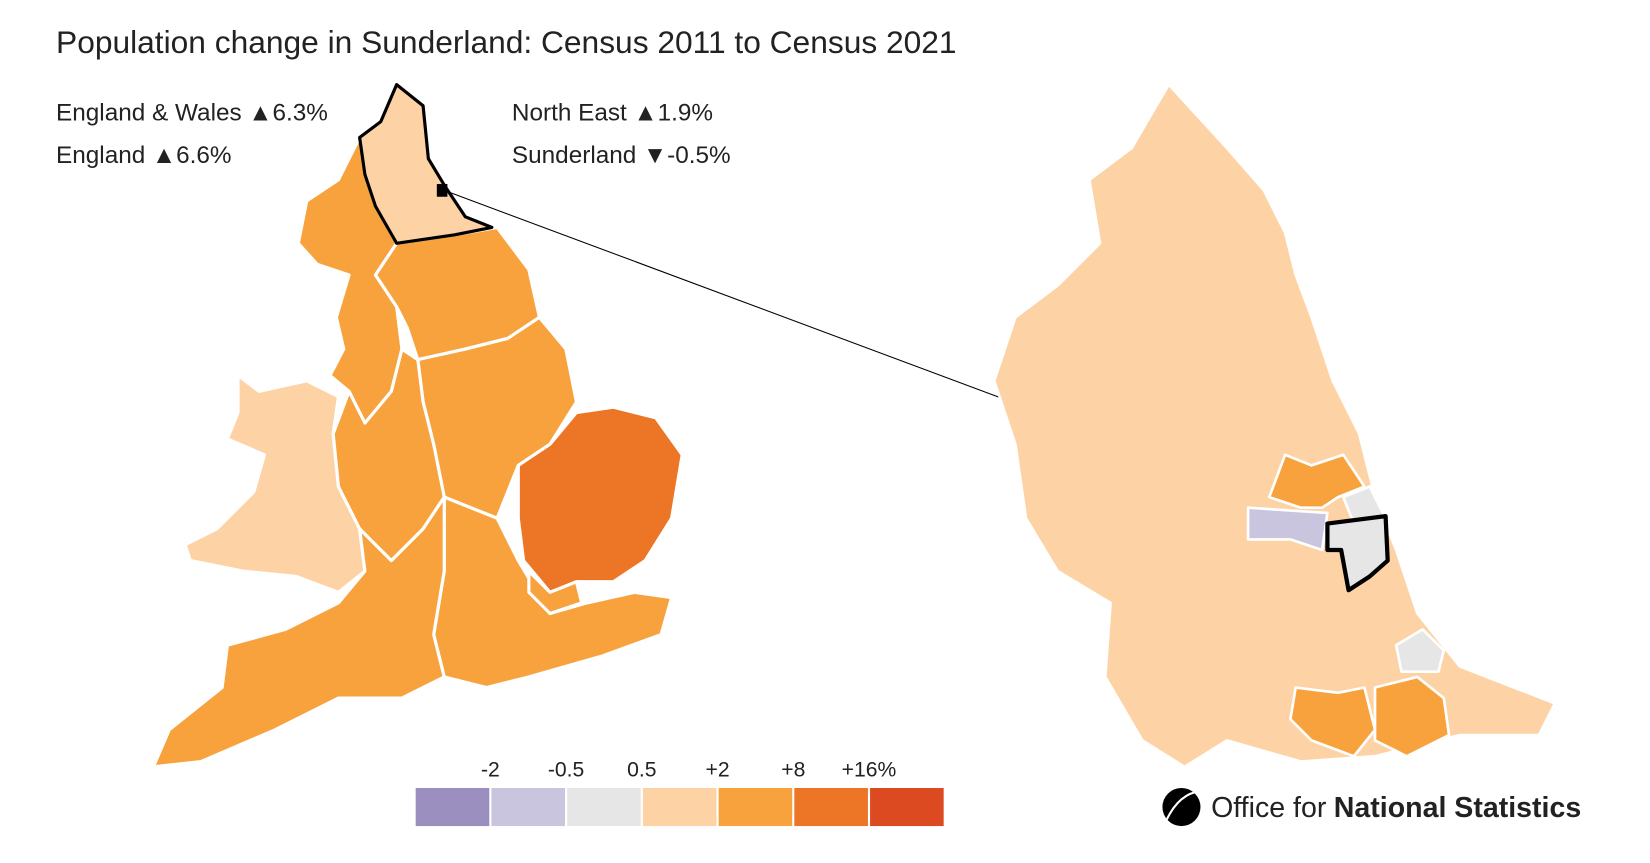 The image size is (1650, 863). I want to click on logo-icon, so click(1181, 807).